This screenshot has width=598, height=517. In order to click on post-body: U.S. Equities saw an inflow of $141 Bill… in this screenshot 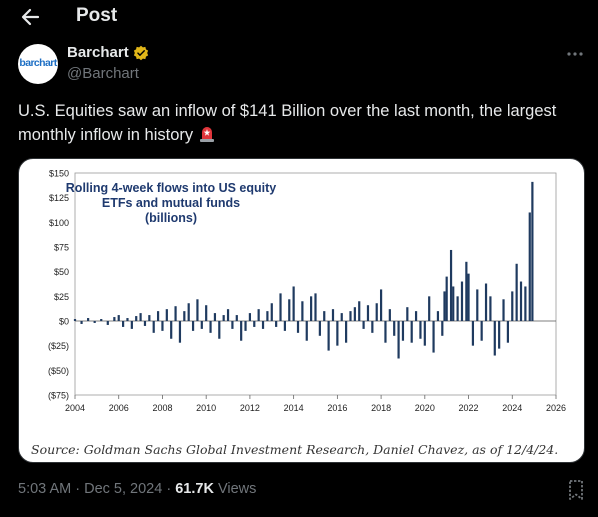, I will do `click(287, 123)`.